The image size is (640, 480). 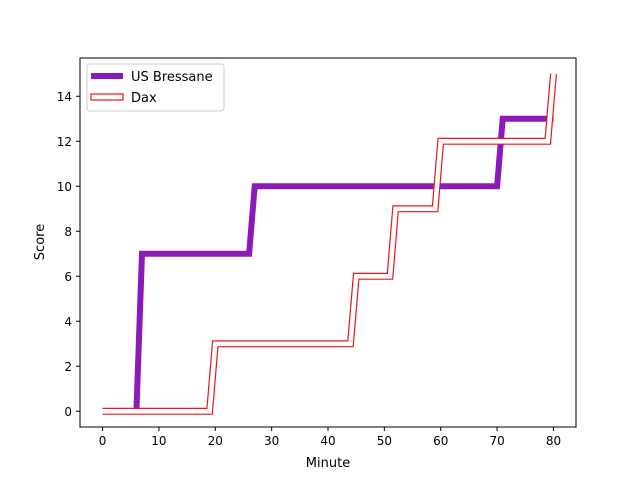 What do you see at coordinates (384, 441) in the screenshot?
I see `x-tick-label-50: 50` at bounding box center [384, 441].